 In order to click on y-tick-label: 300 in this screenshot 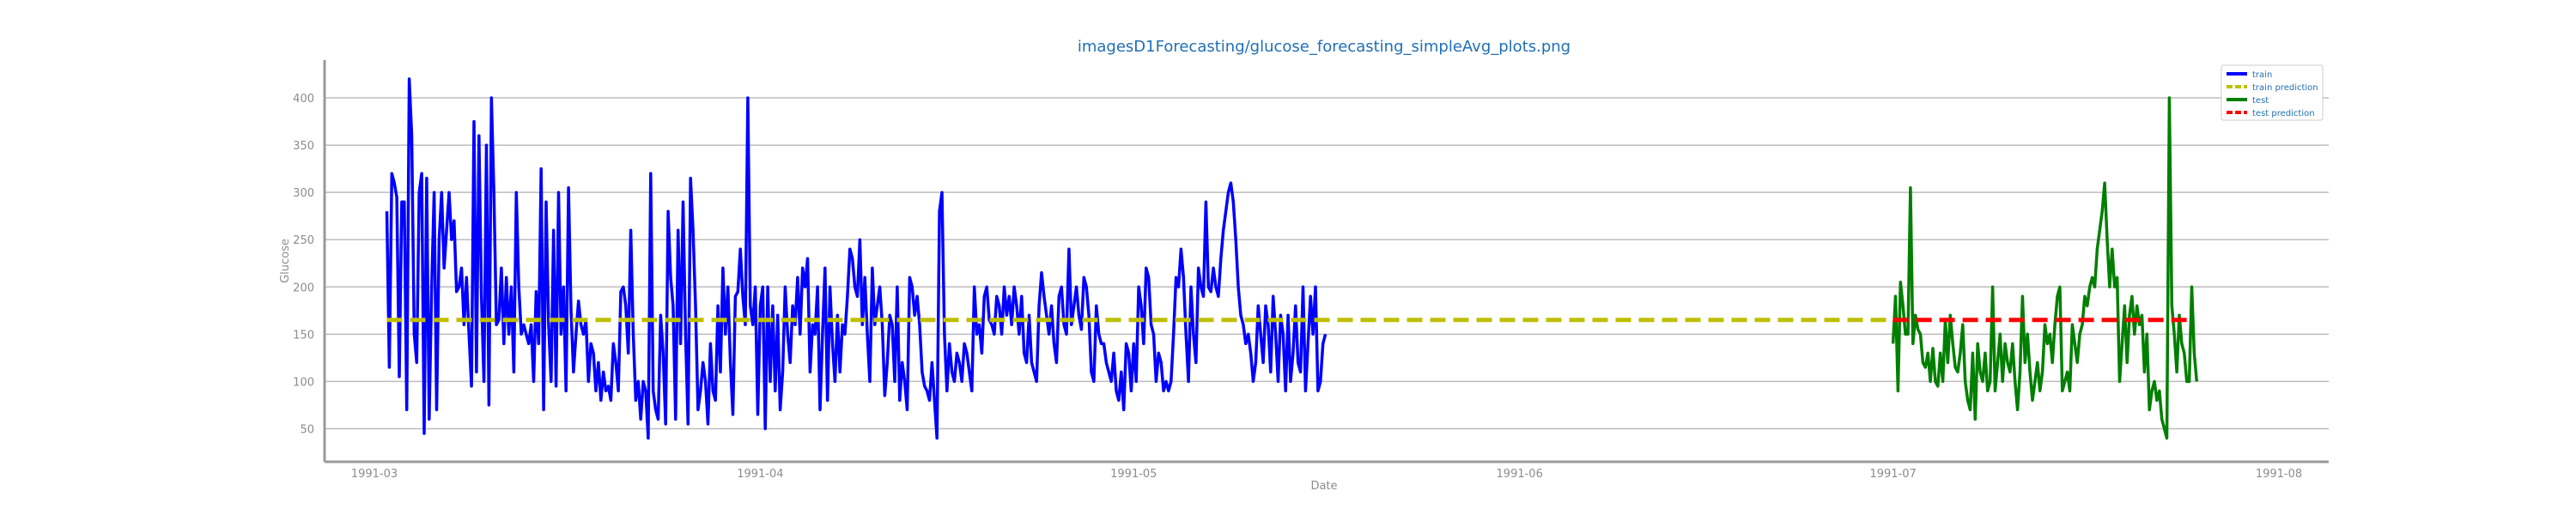, I will do `click(303, 193)`.